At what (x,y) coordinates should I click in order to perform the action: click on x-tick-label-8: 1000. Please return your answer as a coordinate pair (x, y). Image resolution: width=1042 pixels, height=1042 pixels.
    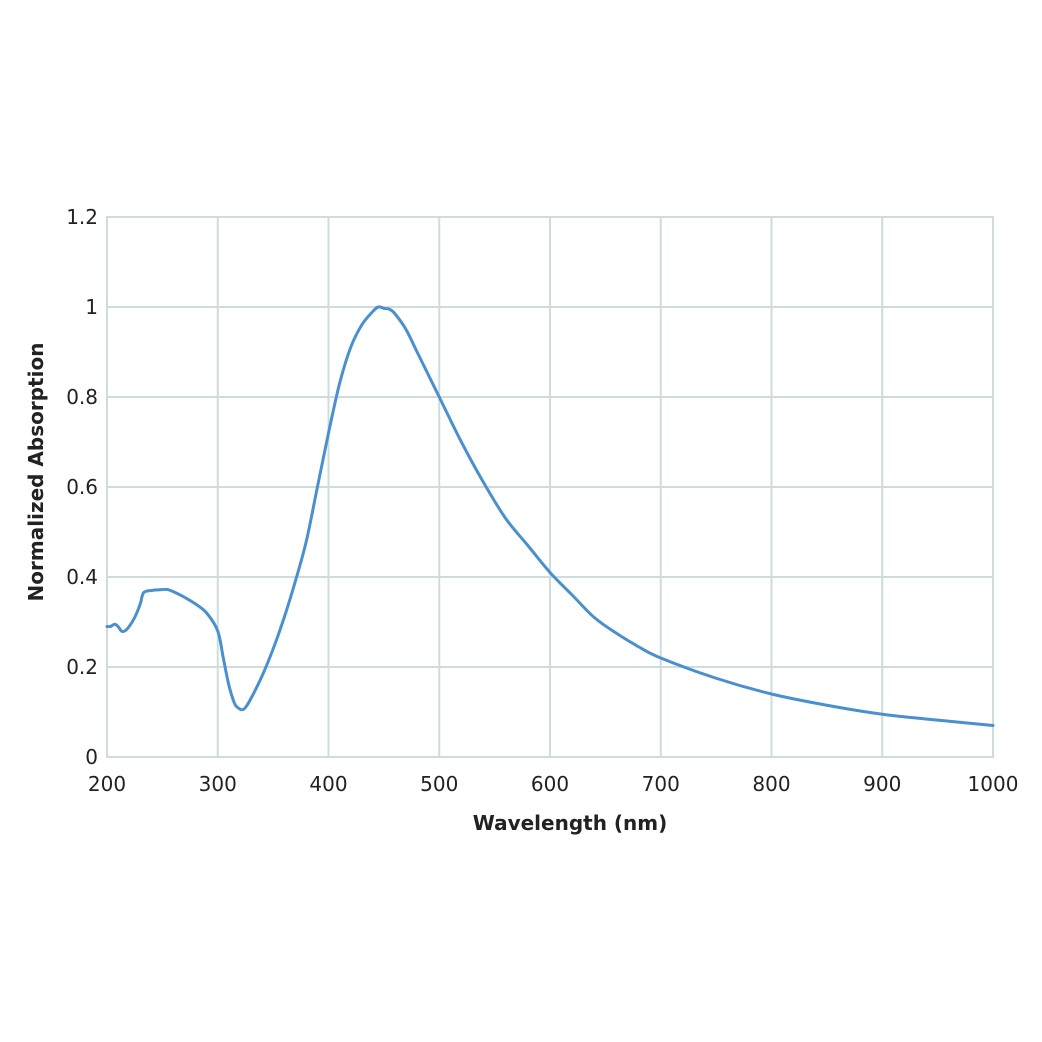
    Looking at the image, I should click on (993, 784).